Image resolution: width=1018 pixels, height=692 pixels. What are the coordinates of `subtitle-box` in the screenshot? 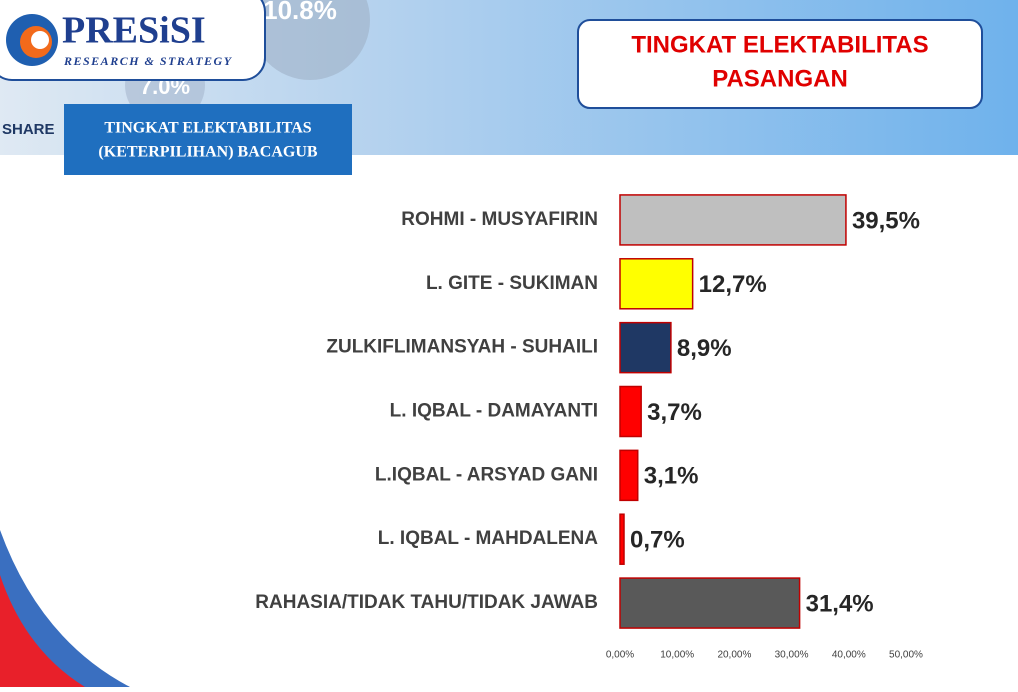 It's located at (208, 139).